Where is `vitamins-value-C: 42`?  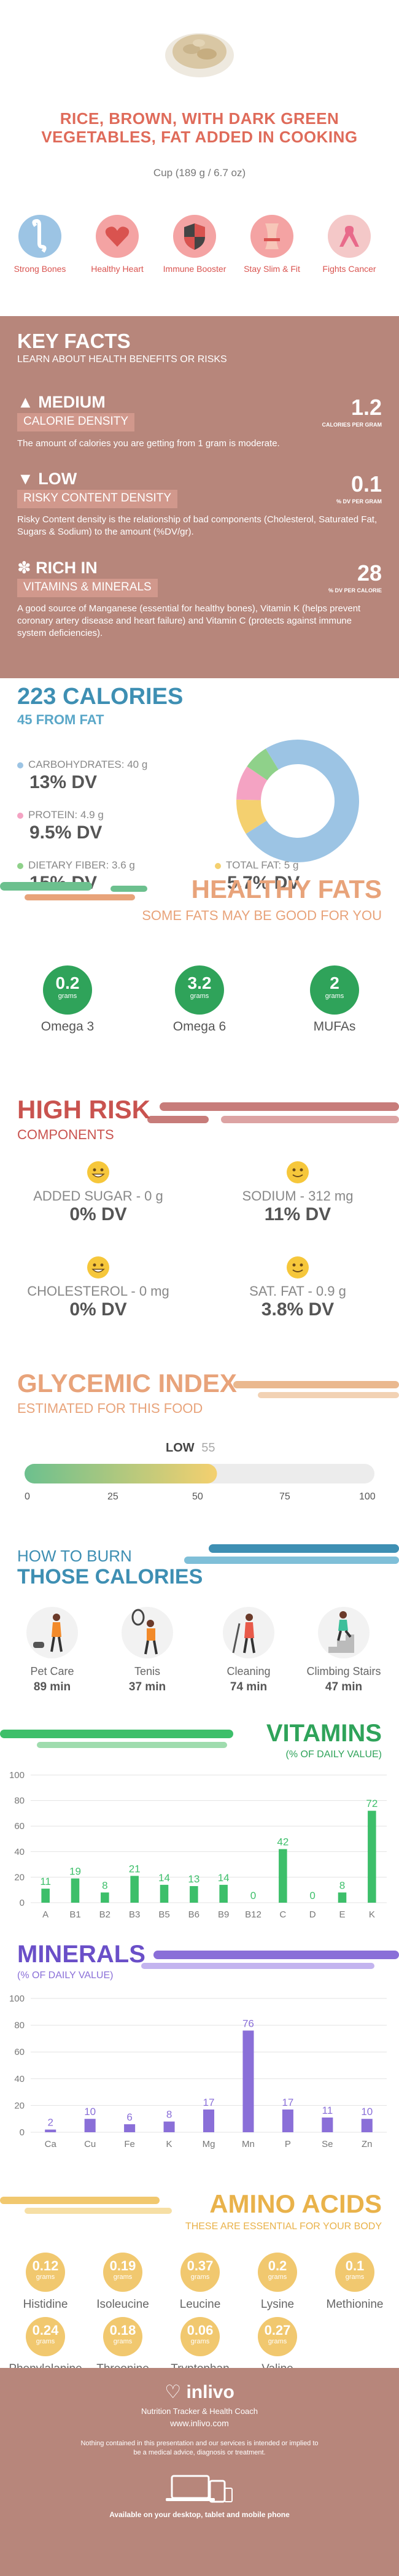 vitamins-value-C: 42 is located at coordinates (283, 1842).